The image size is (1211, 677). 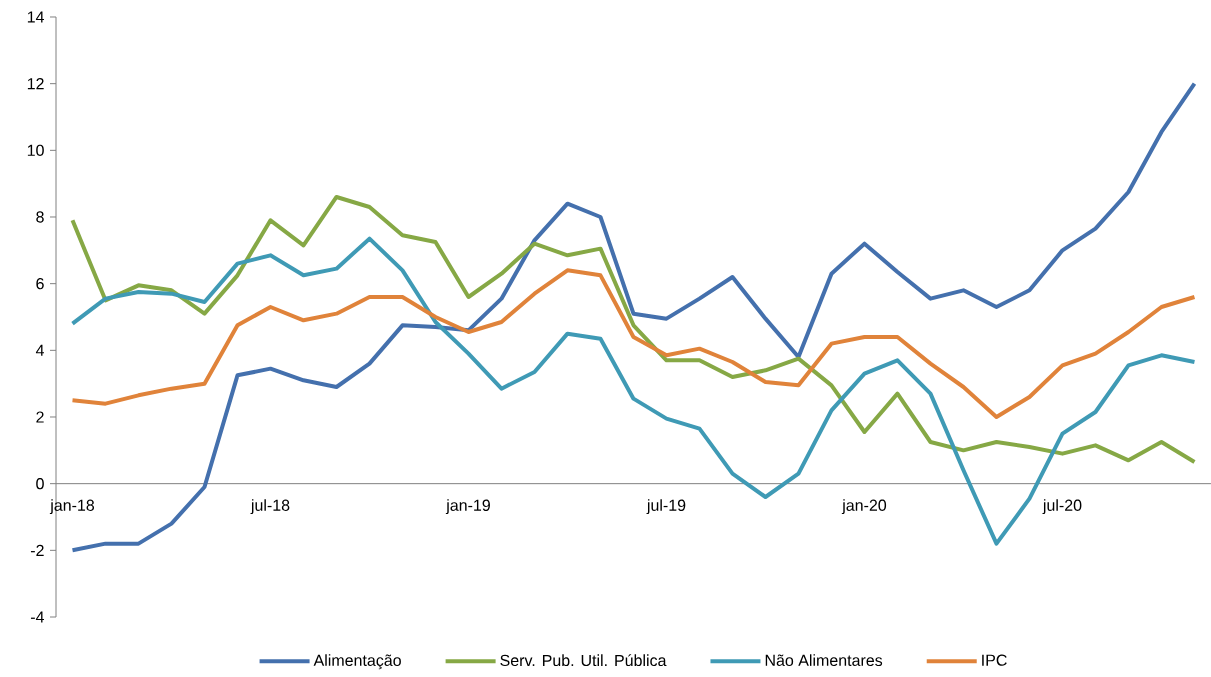 What do you see at coordinates (40, 350) in the screenshot?
I see `y-tick-label: 4` at bounding box center [40, 350].